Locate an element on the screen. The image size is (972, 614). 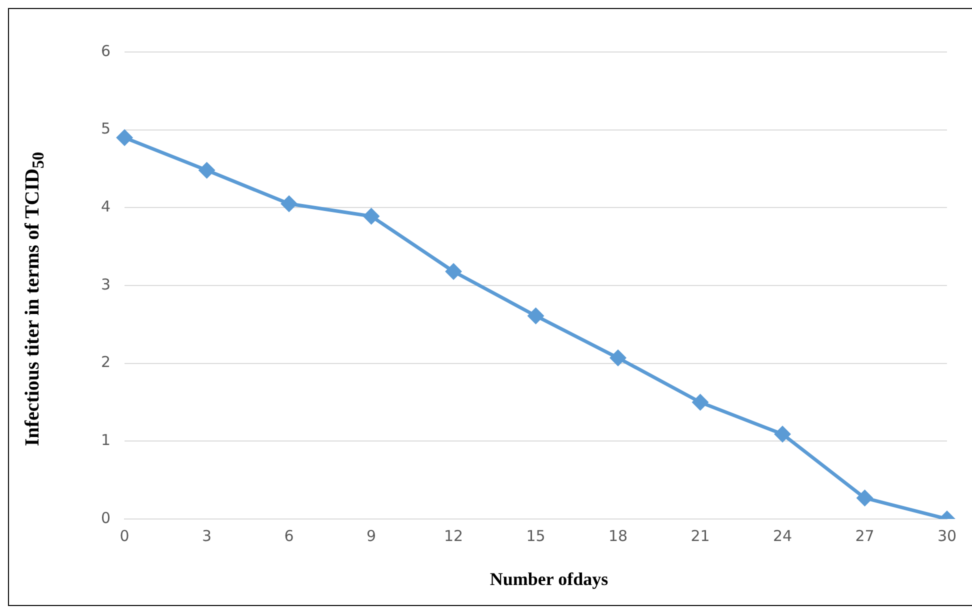
y-tick-label: 6 is located at coordinates (105, 51).